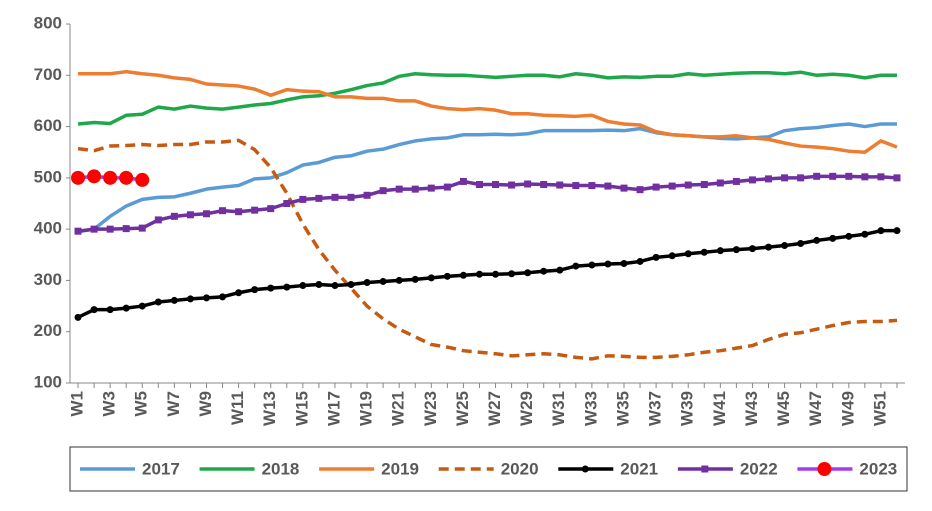 This screenshot has width=932, height=511. Describe the element at coordinates (173, 404) in the screenshot. I see `x-tick-label: W7` at that location.